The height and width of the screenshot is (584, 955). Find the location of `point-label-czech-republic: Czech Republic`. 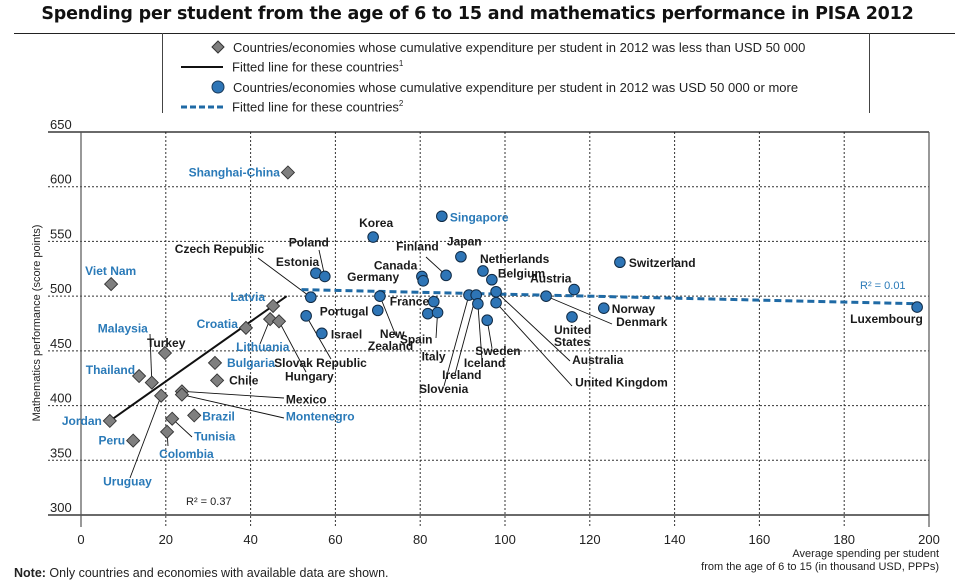

point-label-czech-republic: Czech Republic is located at coordinates (220, 249).